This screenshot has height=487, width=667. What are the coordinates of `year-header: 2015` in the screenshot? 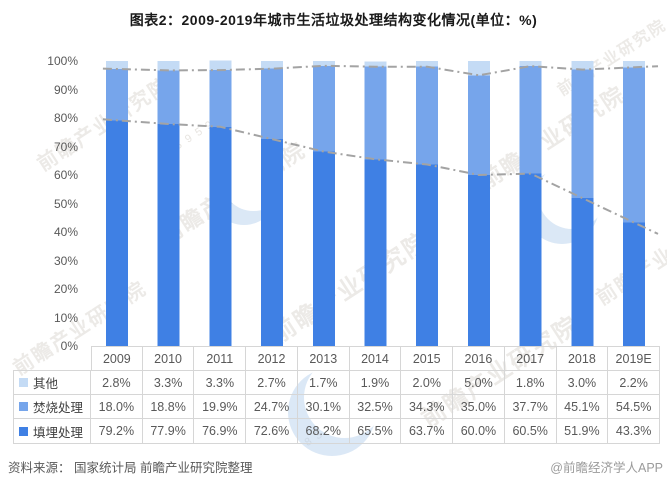 It's located at (427, 358).